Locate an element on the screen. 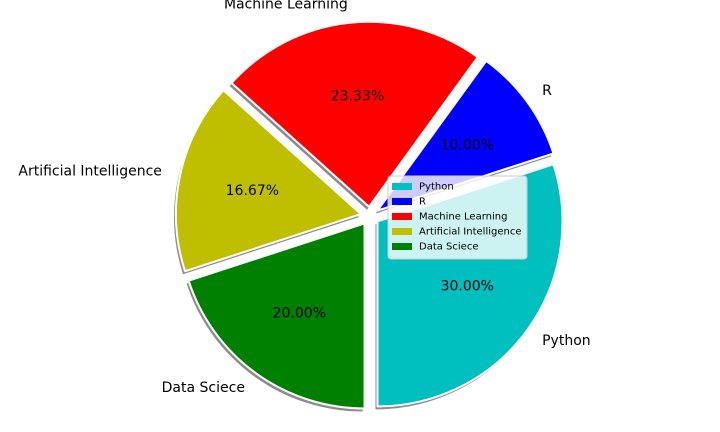 This screenshot has height=432, width=720. pct-label-r: 10.00% is located at coordinates (467, 145).